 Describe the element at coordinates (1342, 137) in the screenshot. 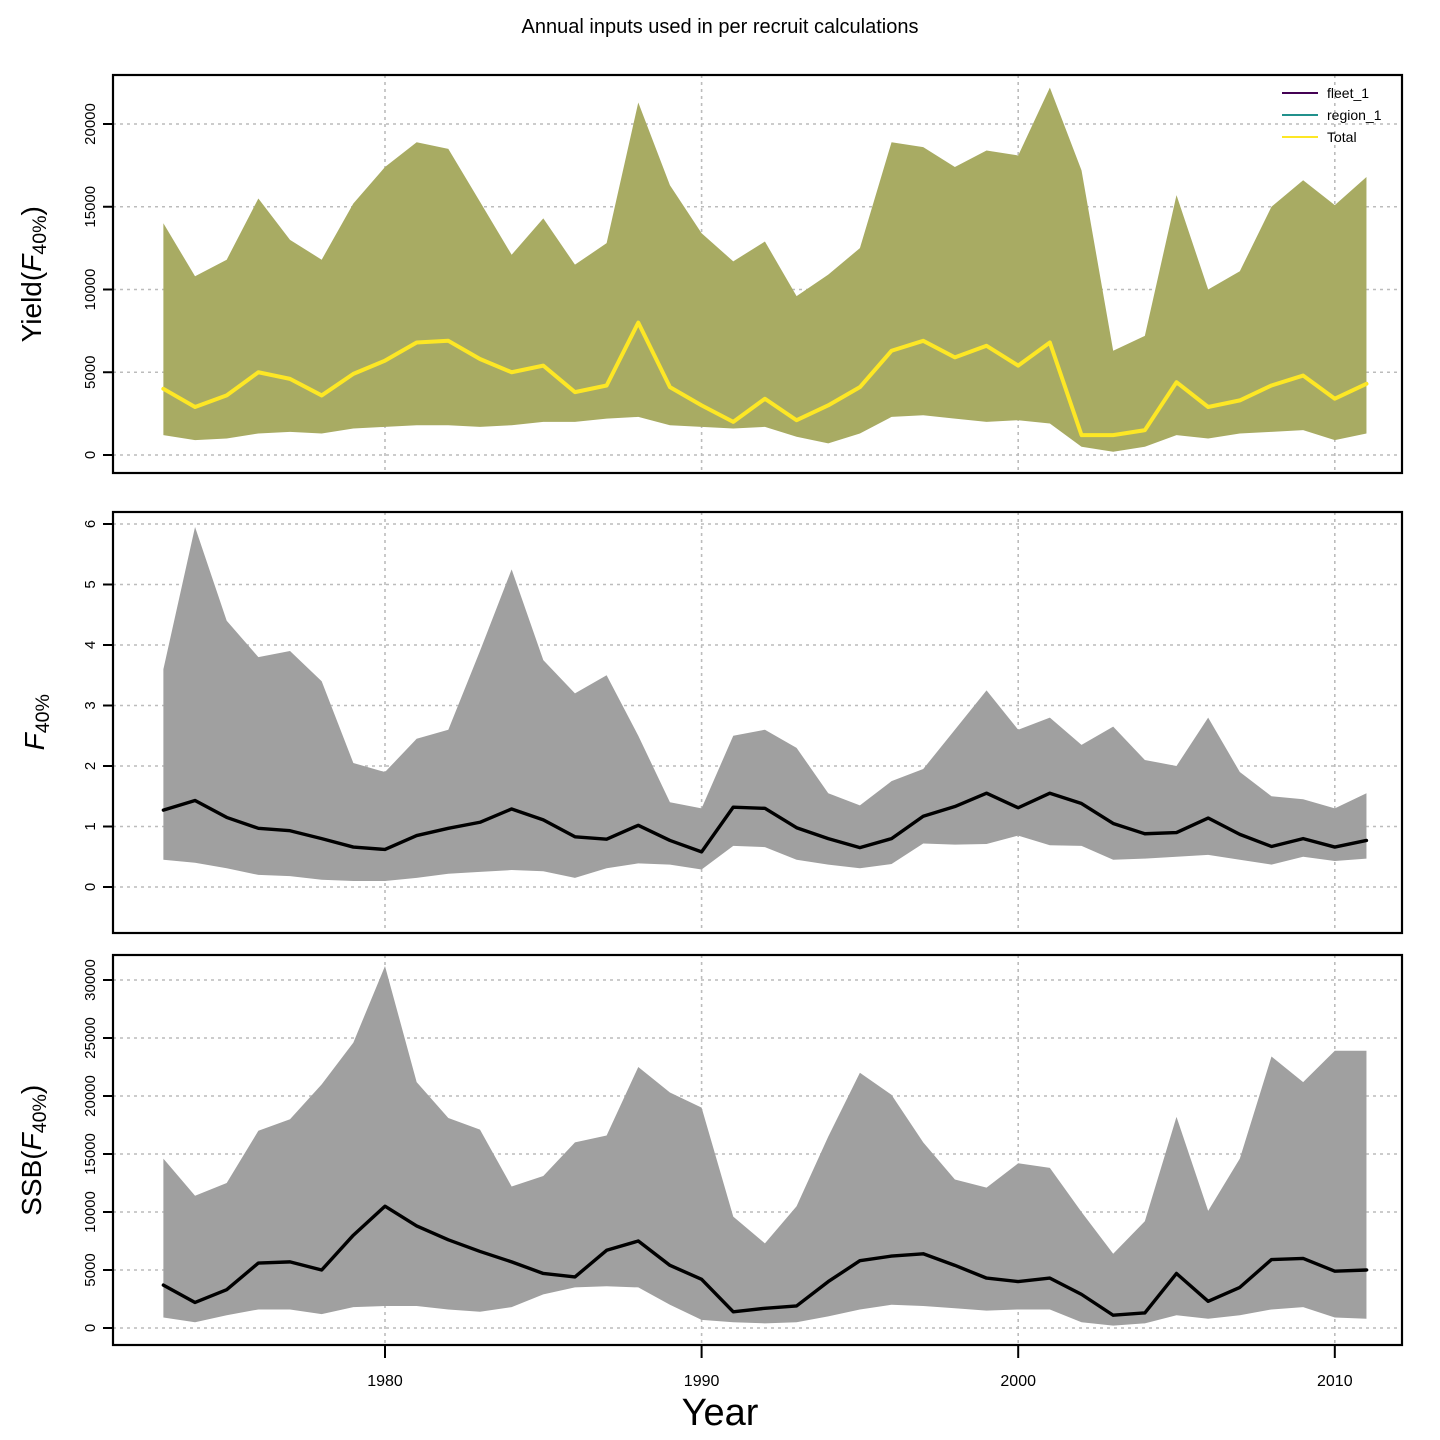

I see `legend-label: Total` at that location.